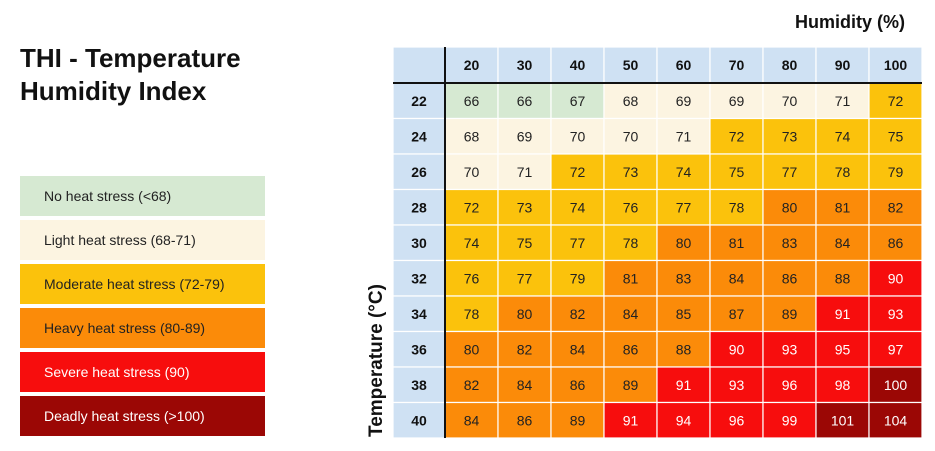 The height and width of the screenshot is (451, 935). What do you see at coordinates (125, 328) in the screenshot?
I see `legend-label: Heavy heat stress (80-89)` at bounding box center [125, 328].